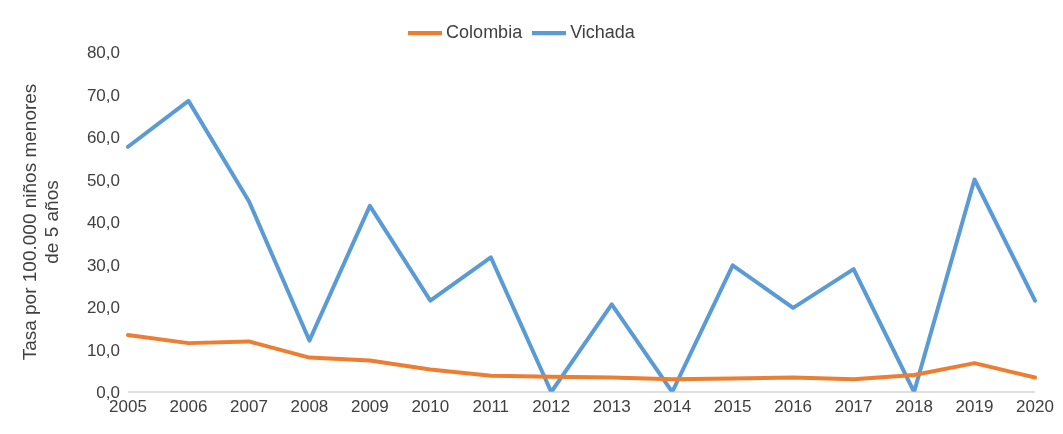 The image size is (1063, 434). I want to click on x-tick-label: 2013, so click(611, 407).